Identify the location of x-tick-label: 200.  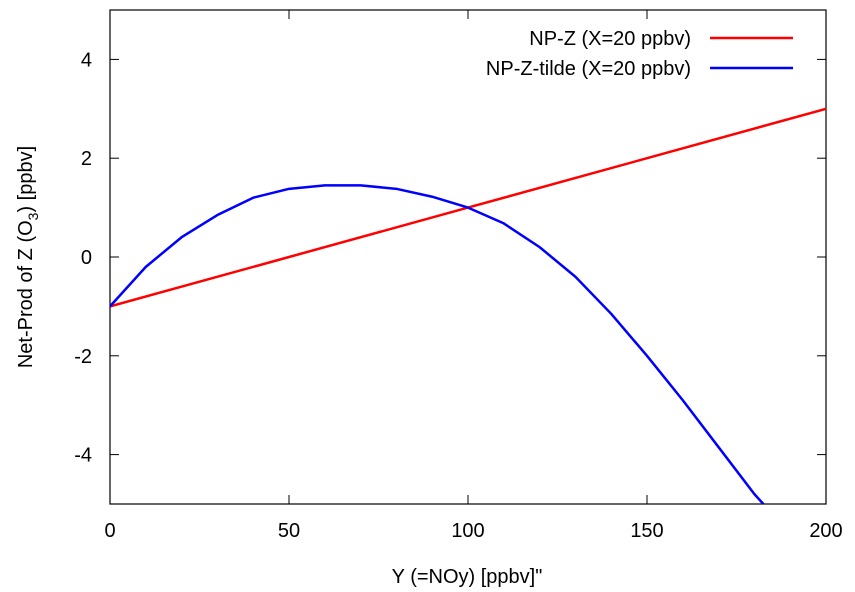
(825, 531).